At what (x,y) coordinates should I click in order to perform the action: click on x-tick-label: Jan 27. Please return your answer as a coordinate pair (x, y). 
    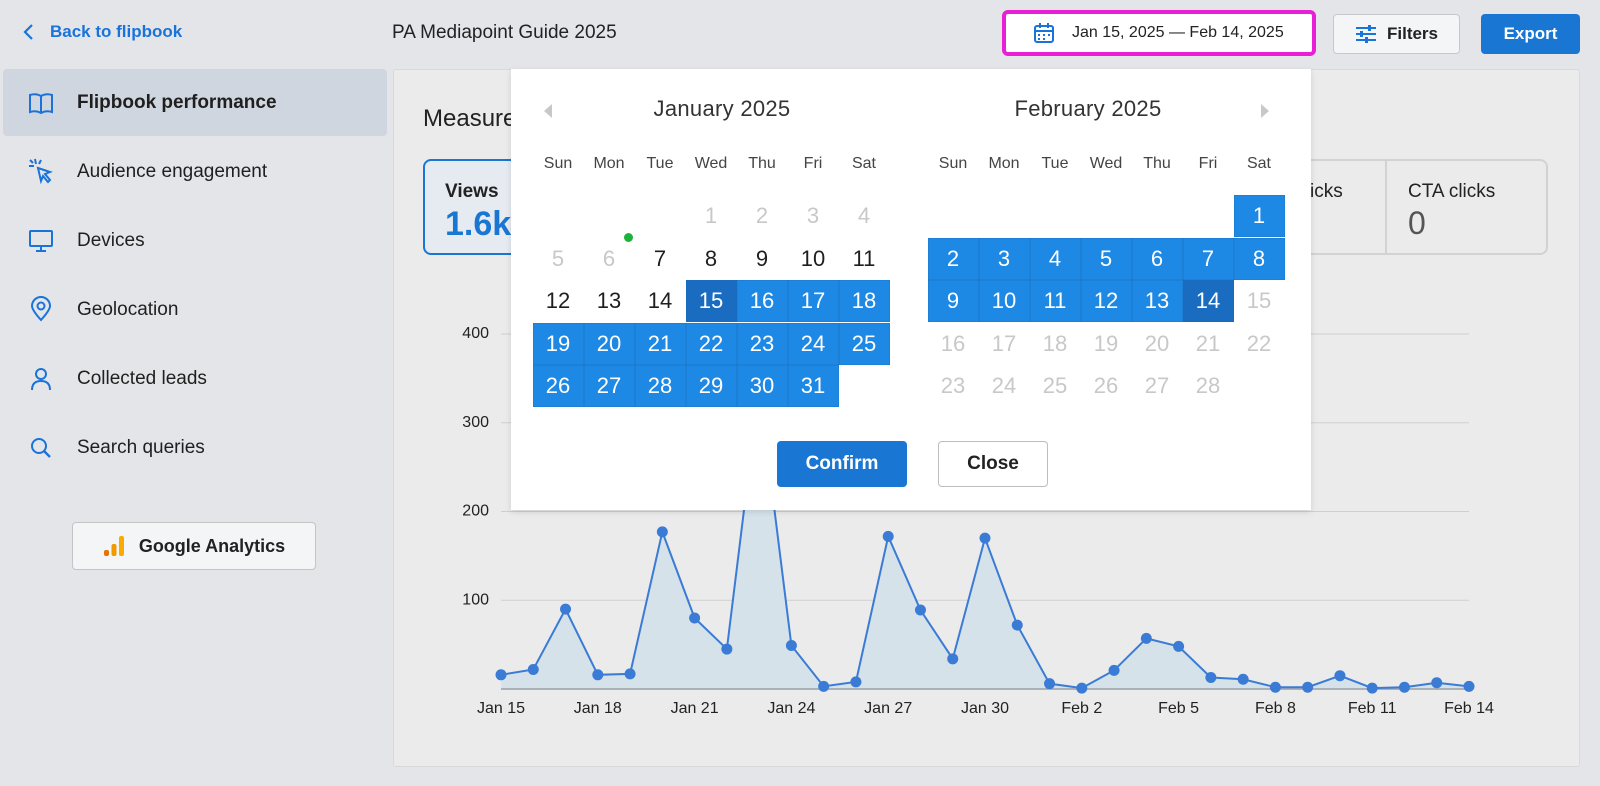
    Looking at the image, I should click on (888, 708).